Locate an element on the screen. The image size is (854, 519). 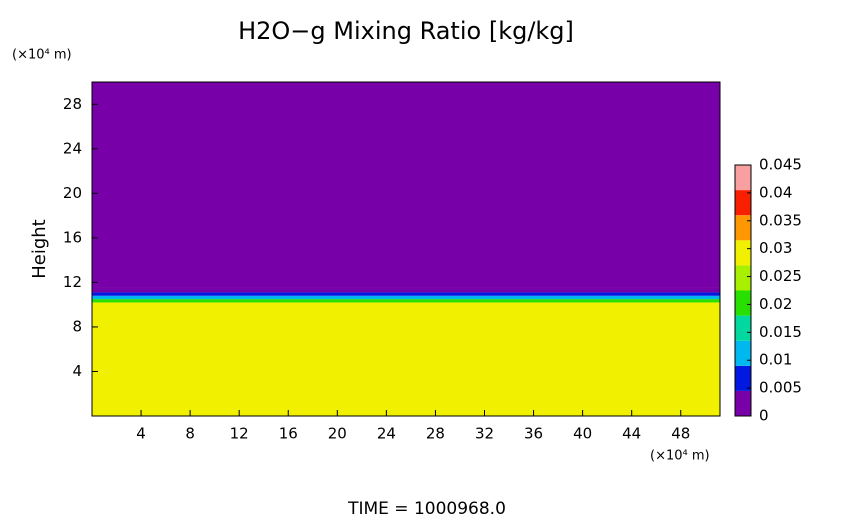
x-tick-label: 8 is located at coordinates (190, 434).